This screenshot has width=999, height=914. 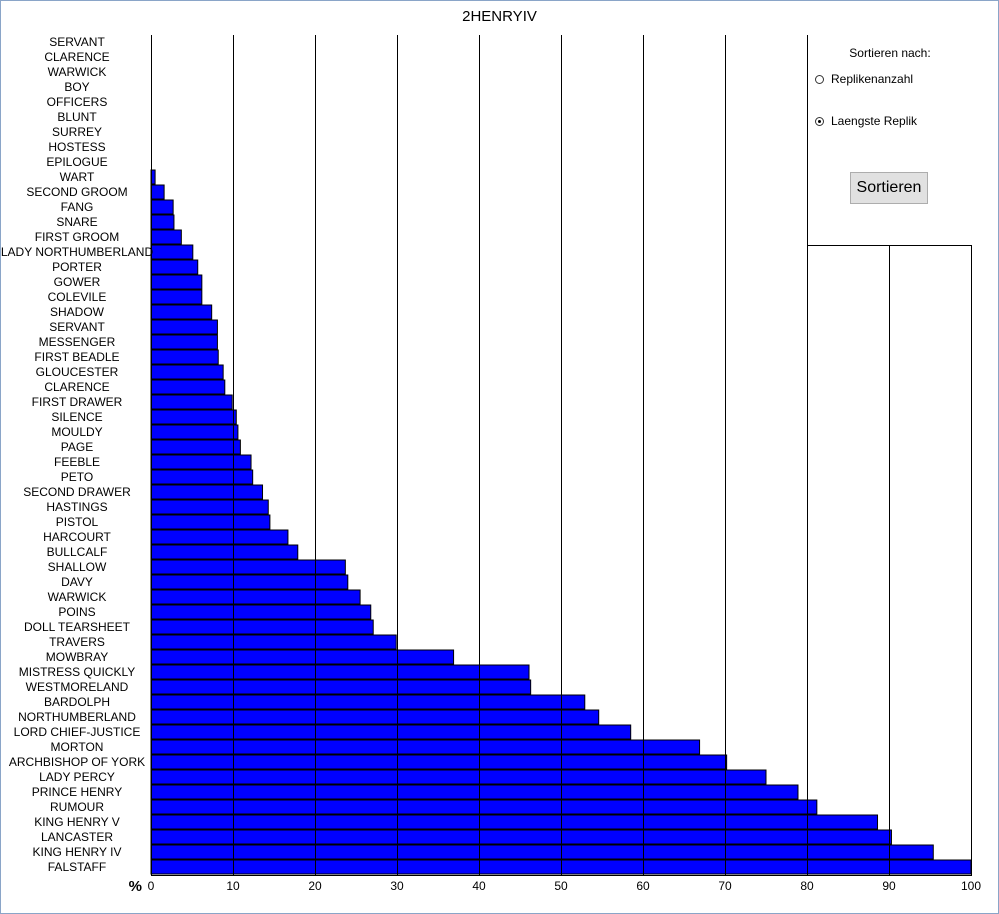 I want to click on x-tick-label: 70, so click(x=725, y=886).